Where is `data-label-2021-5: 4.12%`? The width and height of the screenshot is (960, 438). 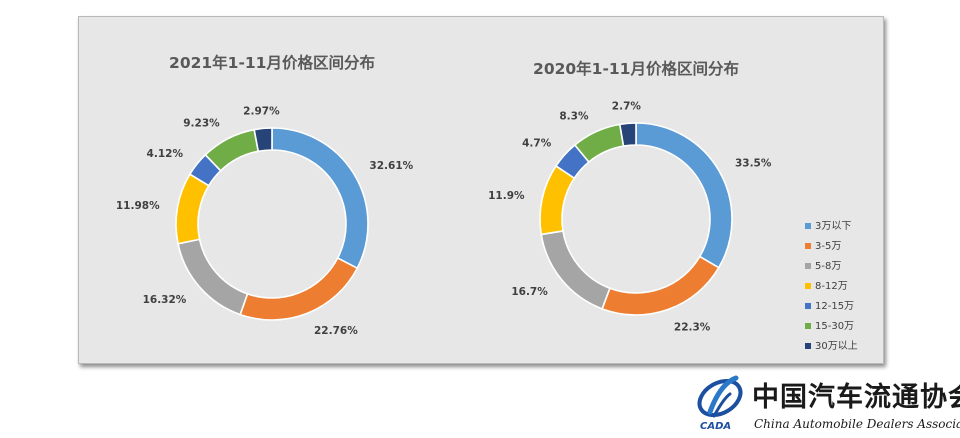 data-label-2021-5: 4.12% is located at coordinates (165, 154).